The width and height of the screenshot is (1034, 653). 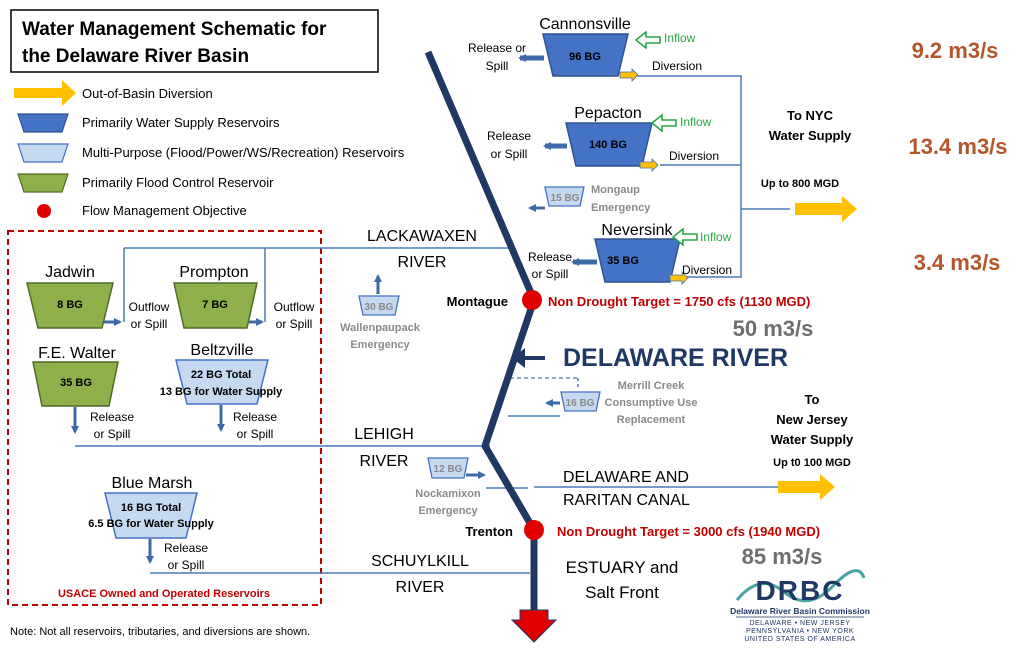 What do you see at coordinates (448, 487) in the screenshot?
I see `nockamixon-reservoir: 12 BG Nockamixon Emergency` at bounding box center [448, 487].